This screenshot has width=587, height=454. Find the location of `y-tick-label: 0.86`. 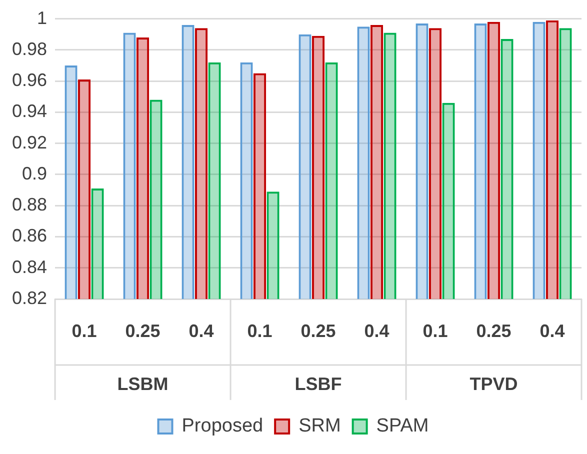

y-tick-label: 0.86 is located at coordinates (30, 236).